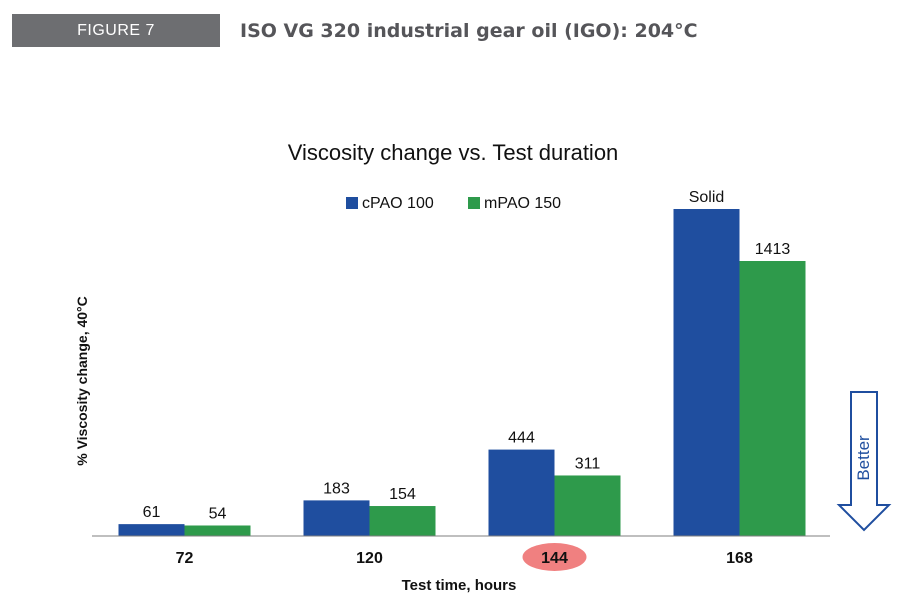 The height and width of the screenshot is (600, 905). I want to click on data-label-cpao-100-168: Solid, so click(707, 197).